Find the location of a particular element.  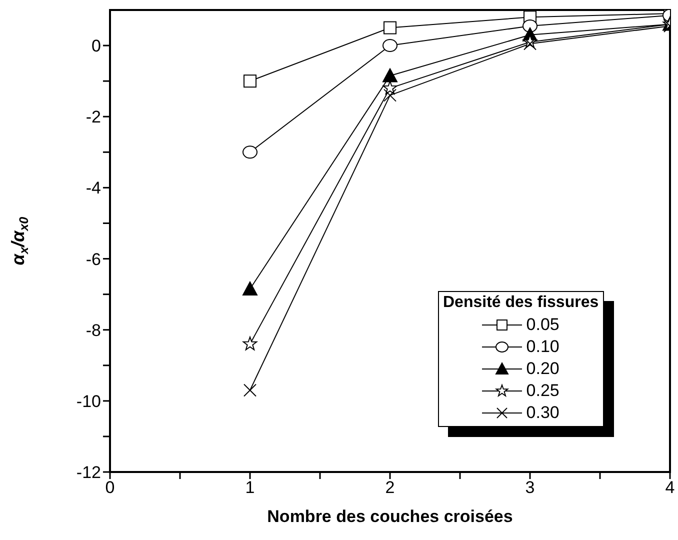

x-tick-label: 4 is located at coordinates (670, 488).